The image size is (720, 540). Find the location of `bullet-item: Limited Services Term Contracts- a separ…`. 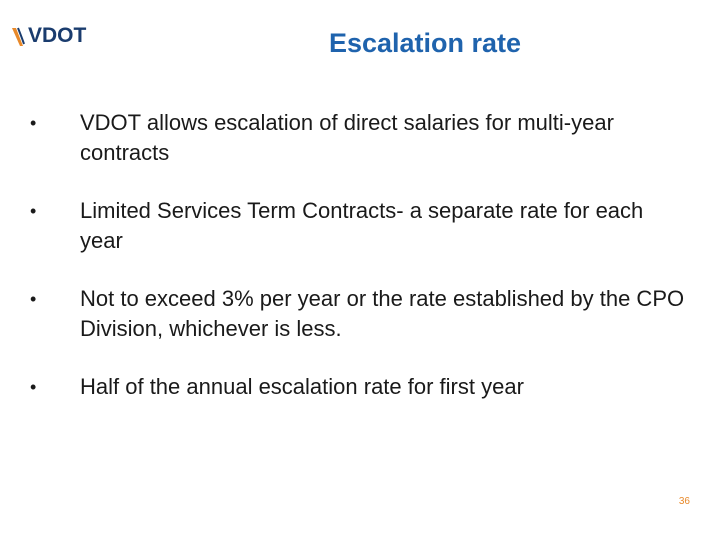

bullet-item: Limited Services Term Contracts- a separ… is located at coordinates (360, 226).